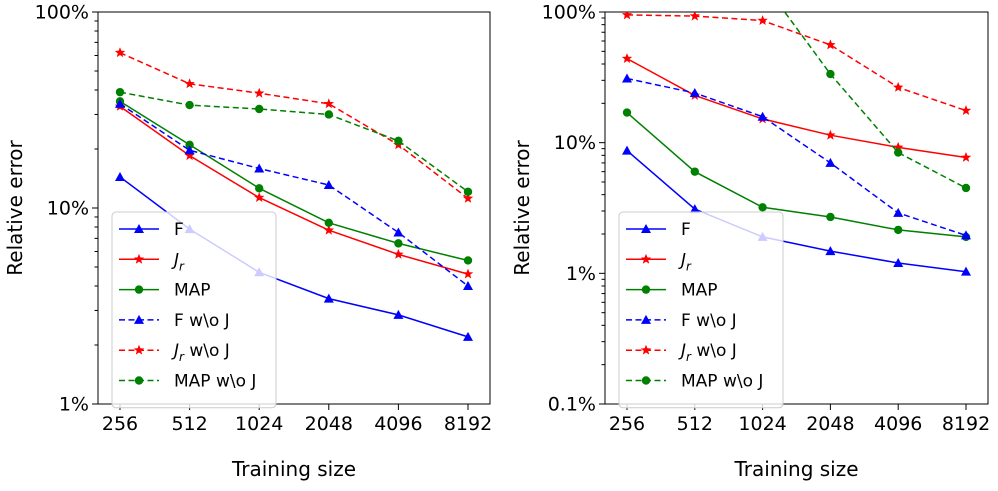  I want to click on legend-entry: MAP w\o J, so click(187, 382).